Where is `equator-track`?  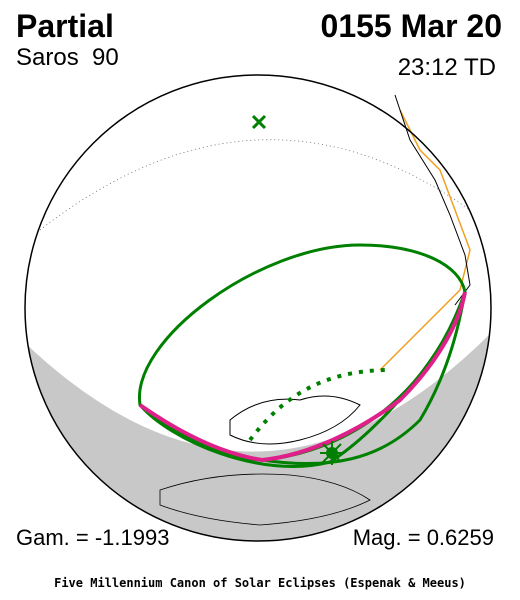 equator-track is located at coordinates (255, 185).